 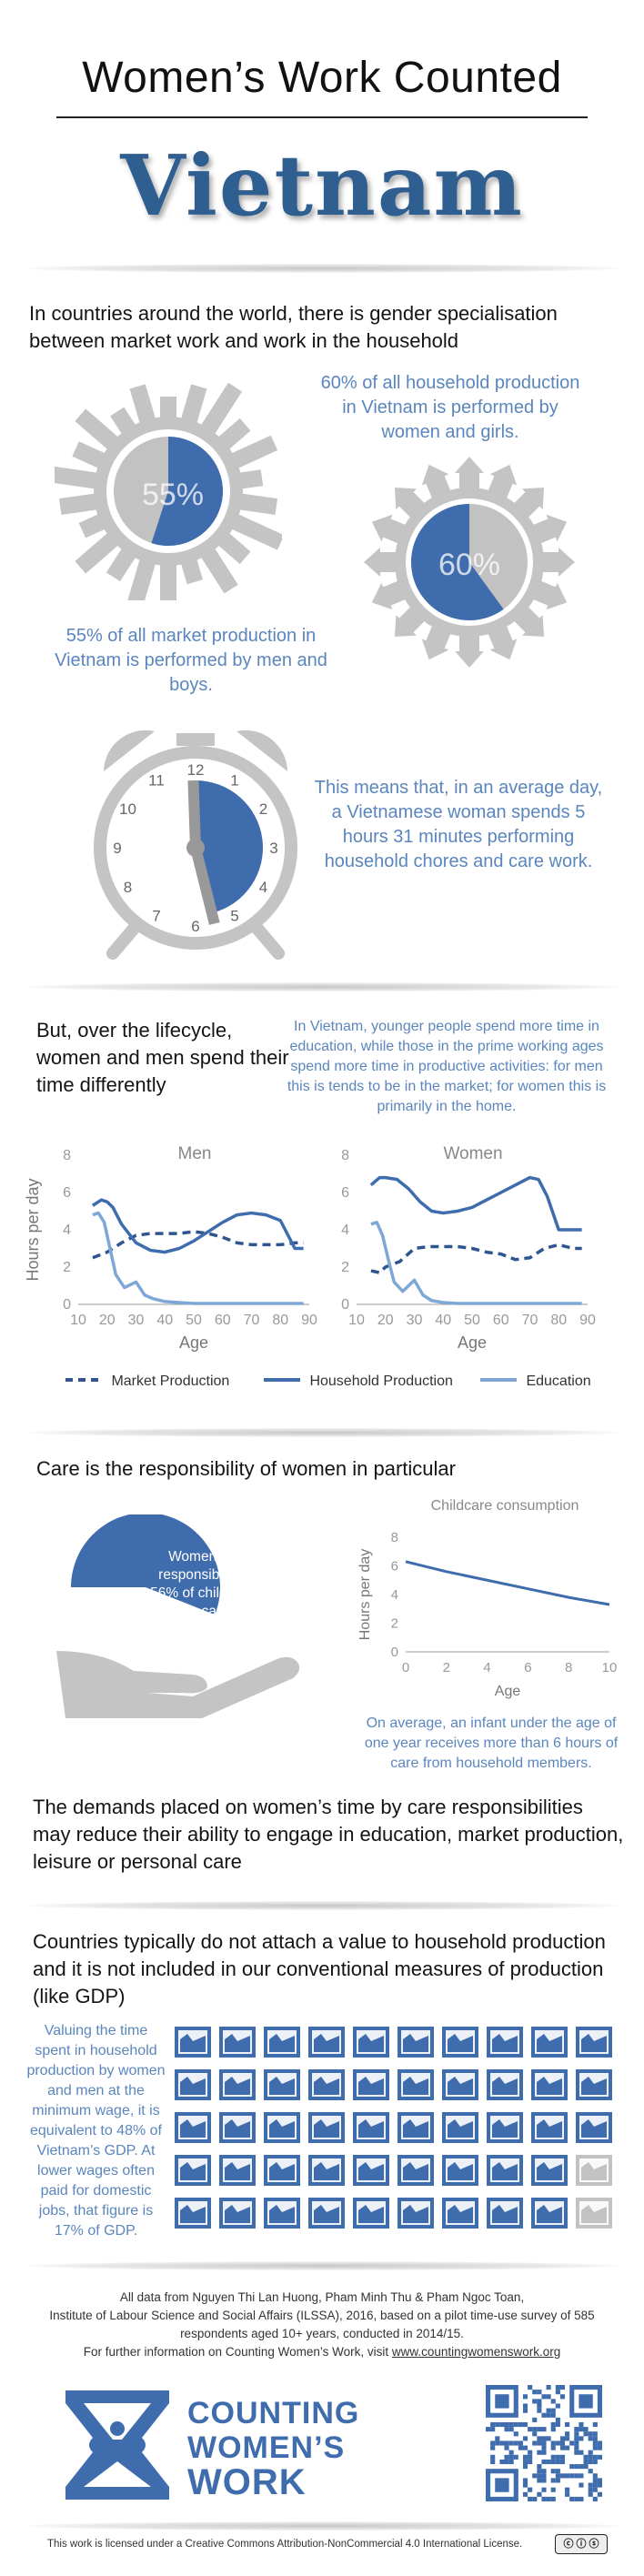 I want to click on care-pie-slice, so click(x=145, y=1564).